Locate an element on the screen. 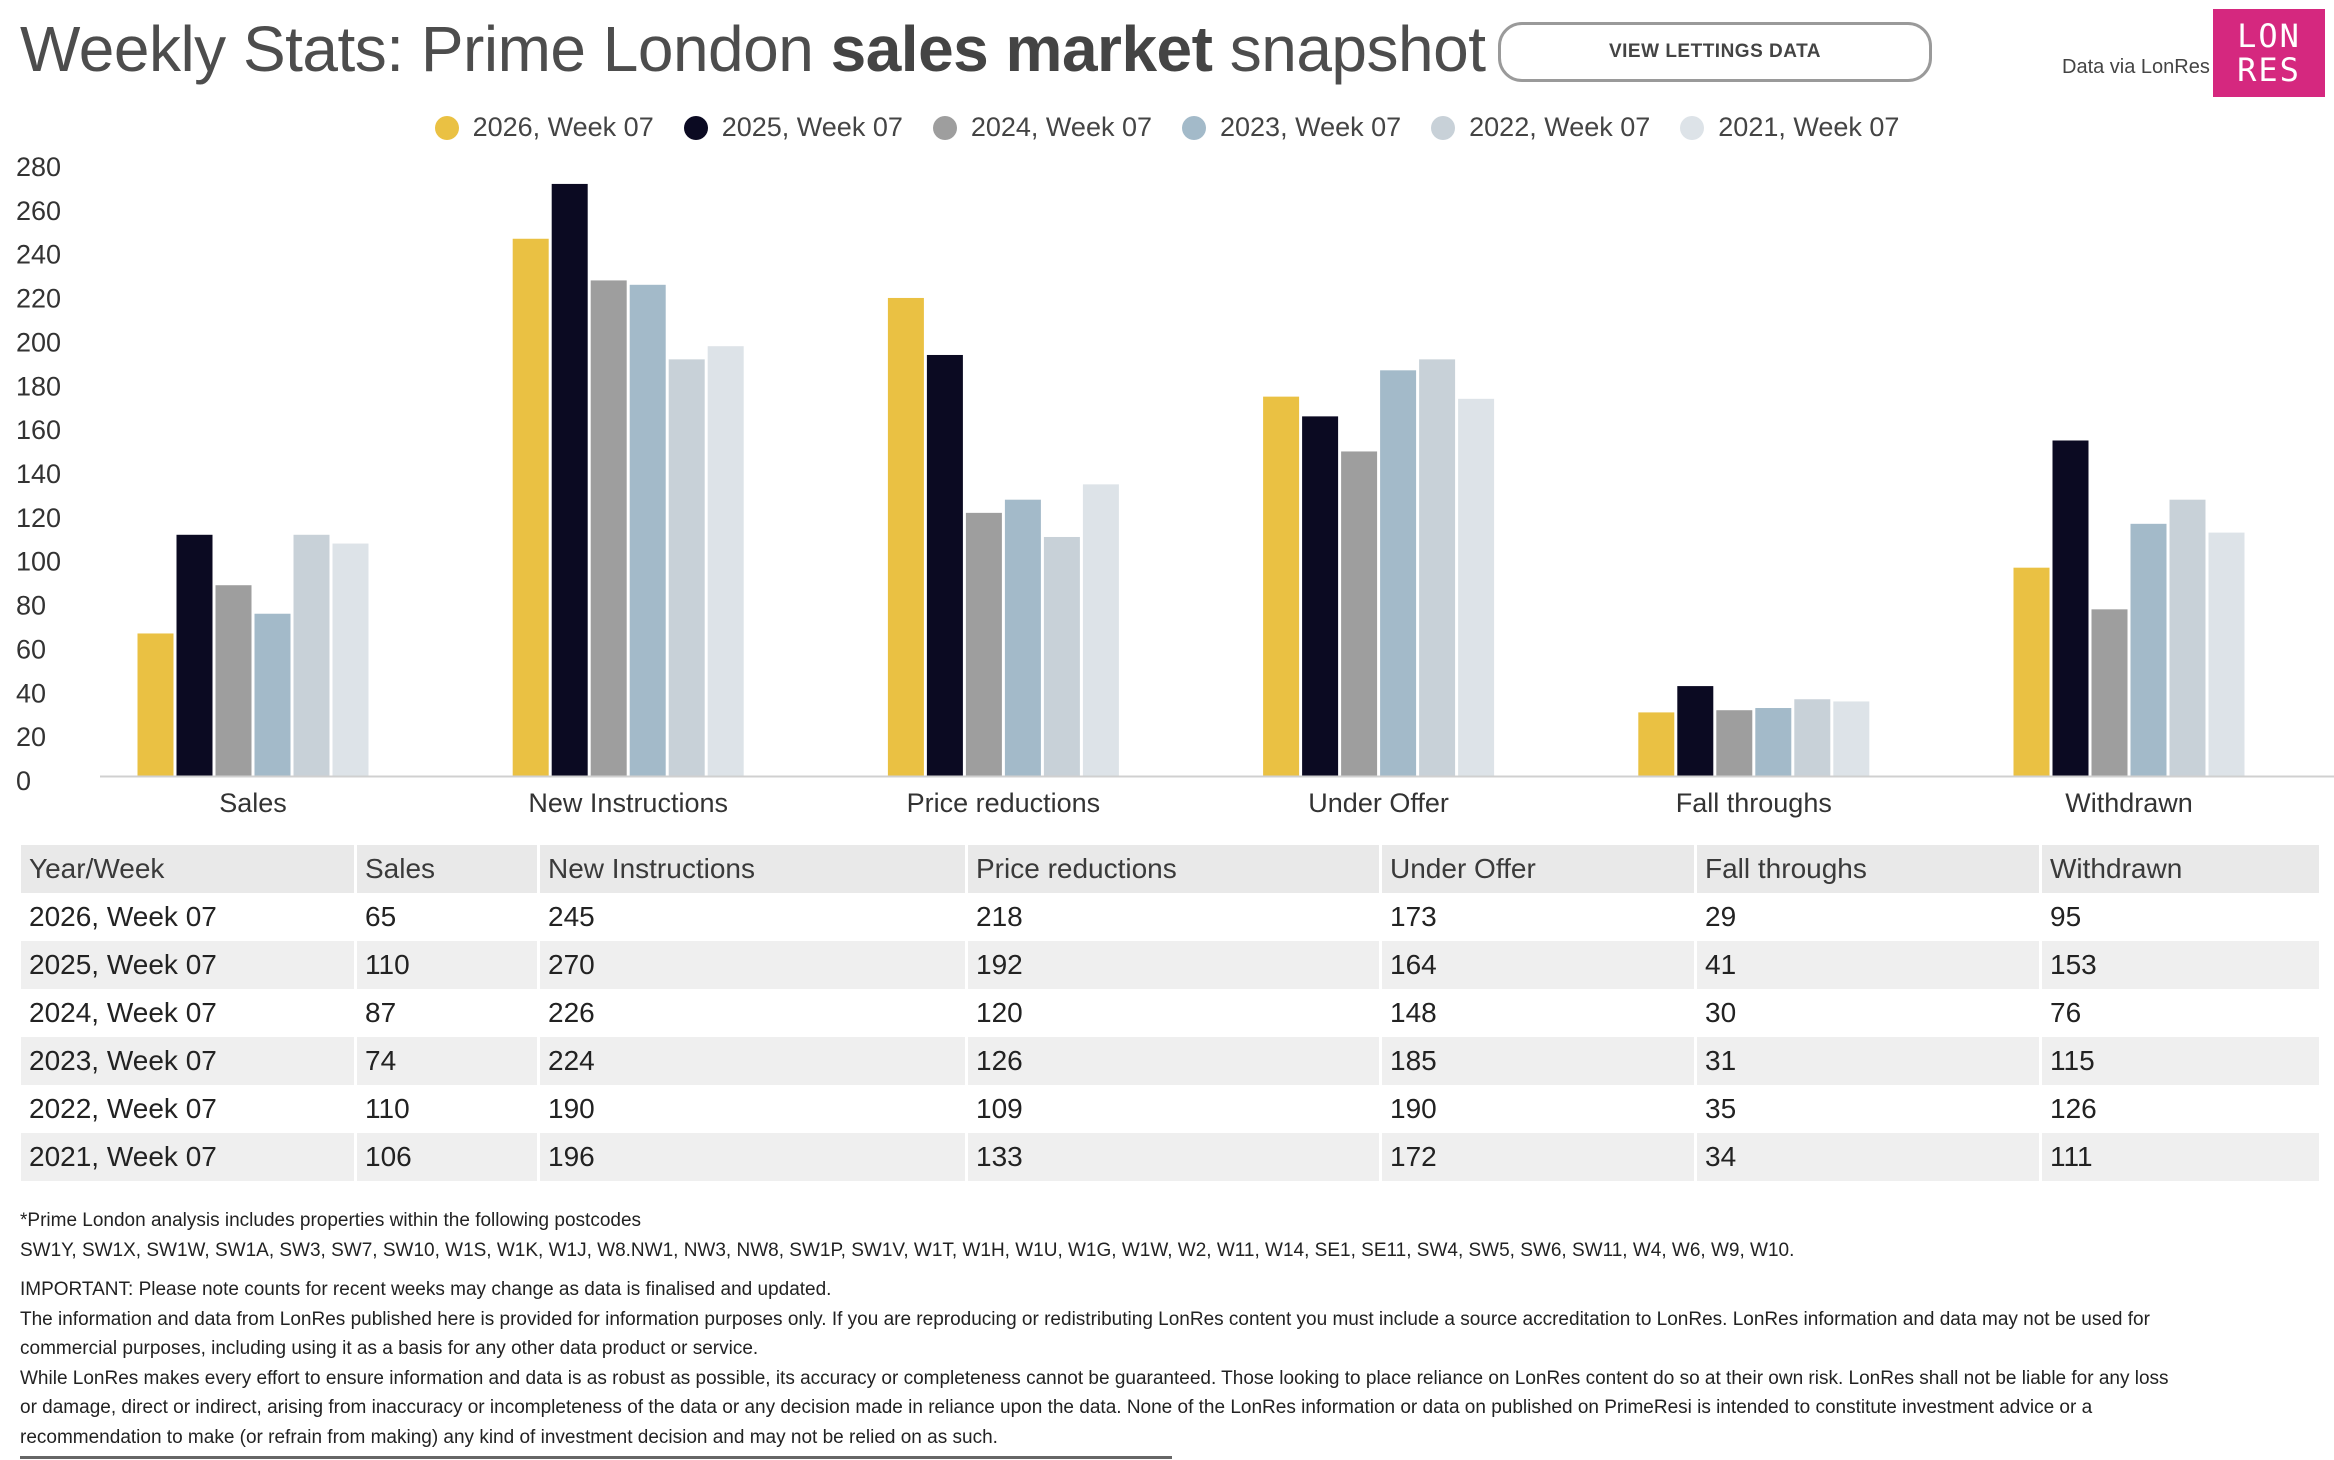  table-cell: 126 is located at coordinates (1173, 1061).